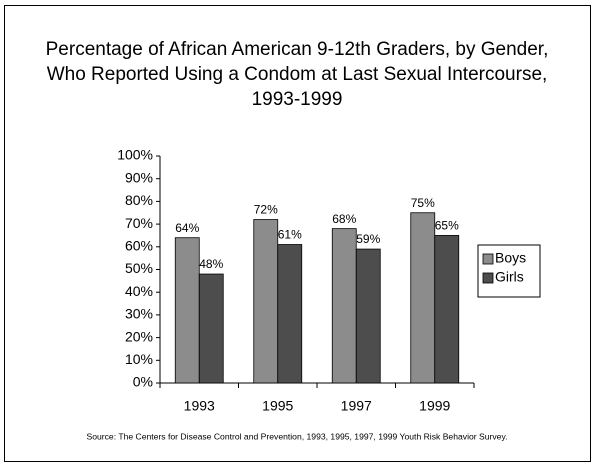  What do you see at coordinates (199, 406) in the screenshot?
I see `x-tick-label: 1993` at bounding box center [199, 406].